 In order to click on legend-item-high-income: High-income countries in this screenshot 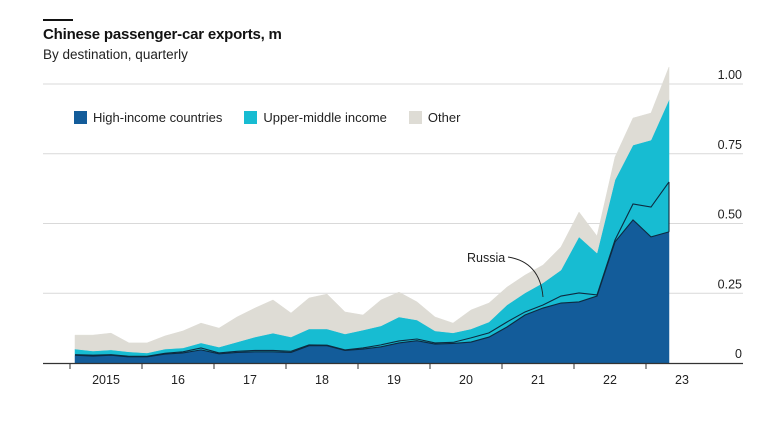, I will do `click(148, 117)`.